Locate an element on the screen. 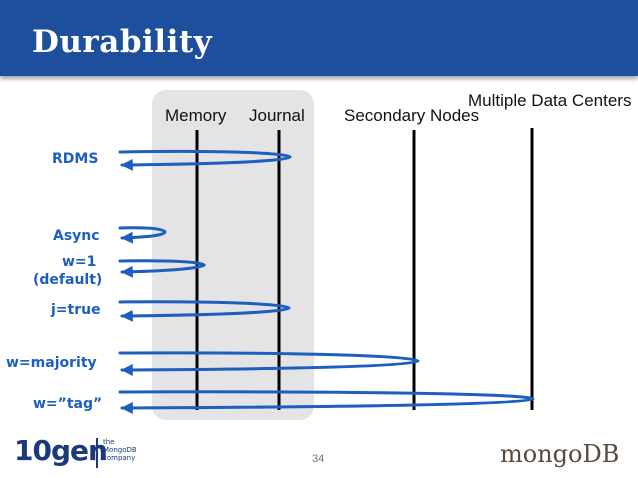 The width and height of the screenshot is (638, 478). slide-title: Durability is located at coordinates (122, 42).